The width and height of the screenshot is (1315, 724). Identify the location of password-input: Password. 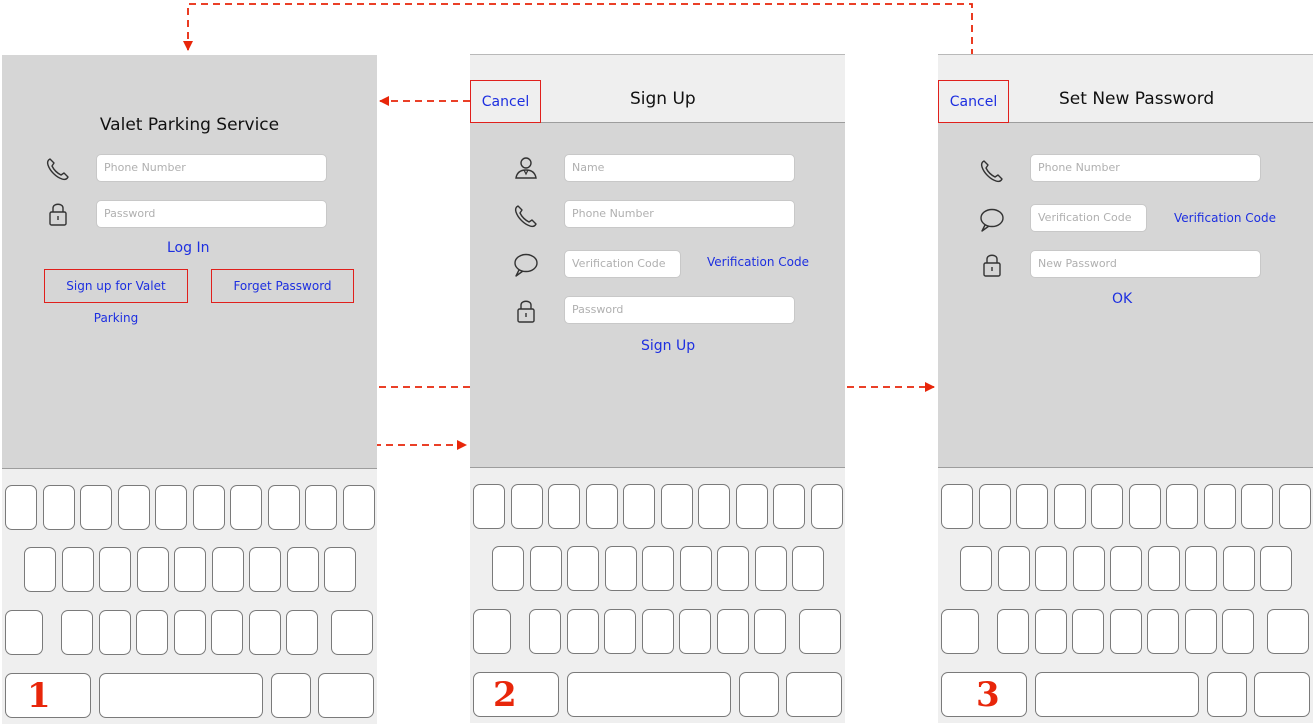
(679, 310).